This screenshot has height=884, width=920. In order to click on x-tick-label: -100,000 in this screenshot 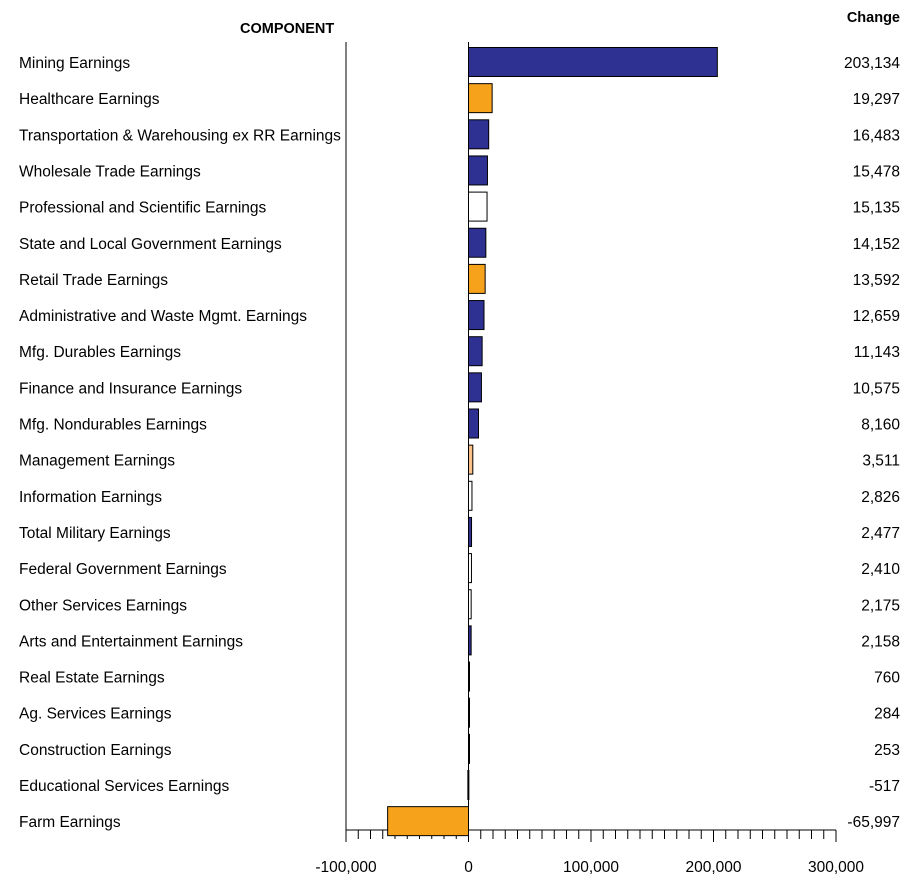, I will do `click(346, 867)`.